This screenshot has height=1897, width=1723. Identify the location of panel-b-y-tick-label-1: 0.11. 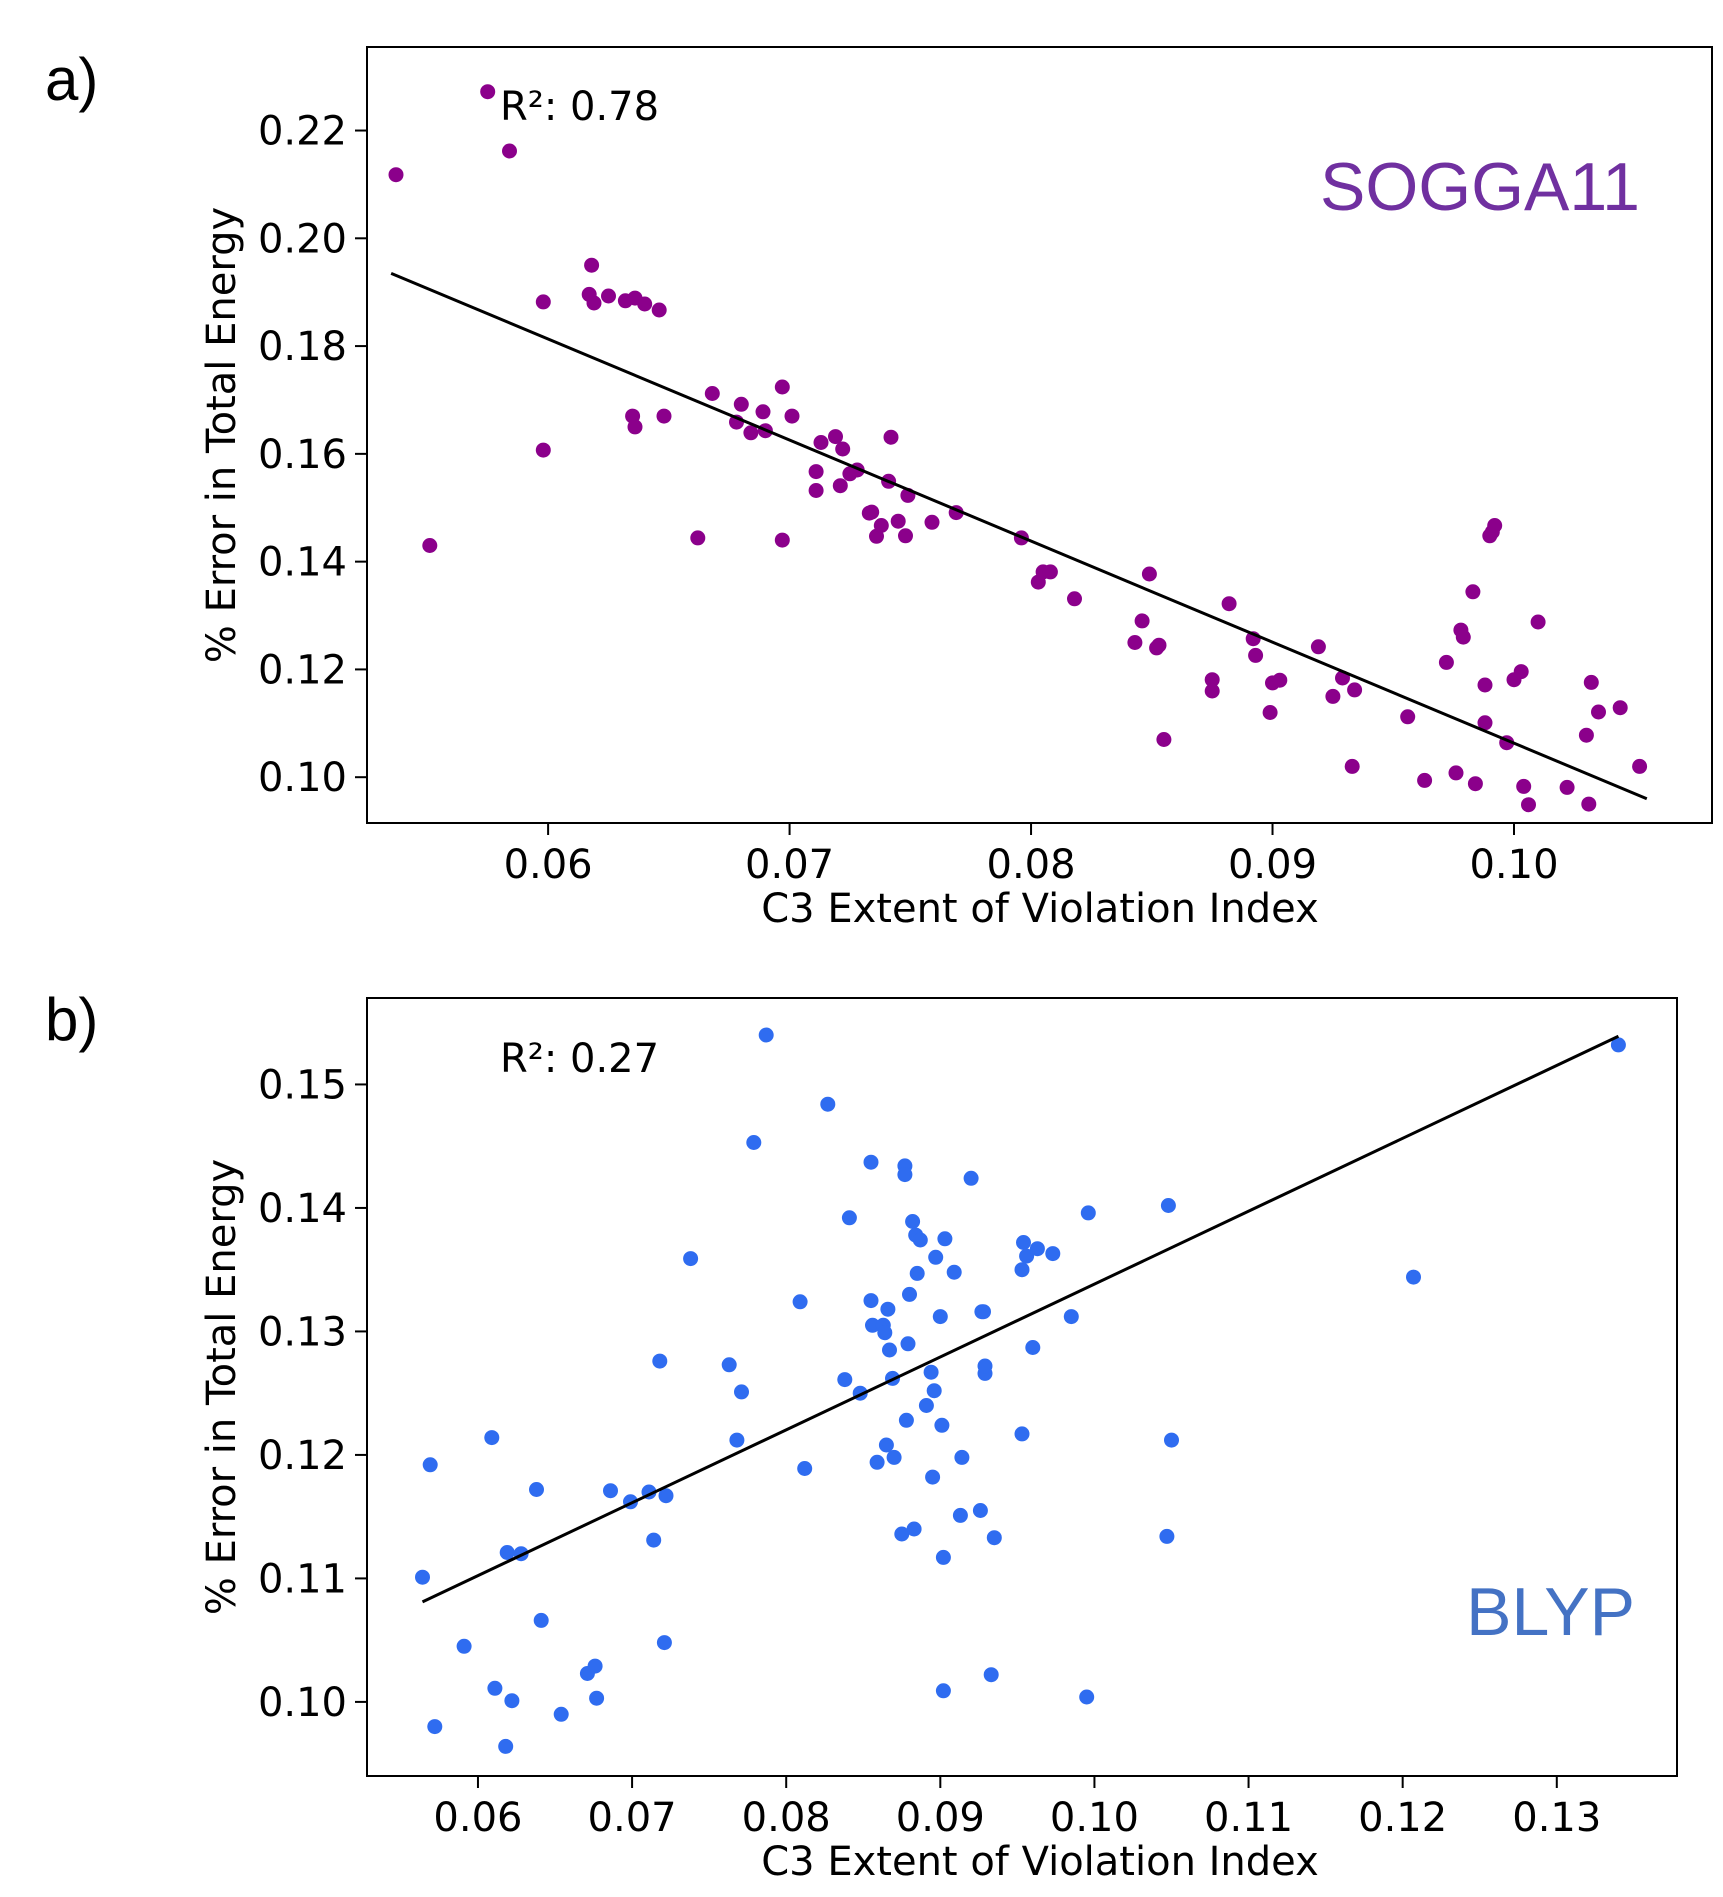
(302, 1579).